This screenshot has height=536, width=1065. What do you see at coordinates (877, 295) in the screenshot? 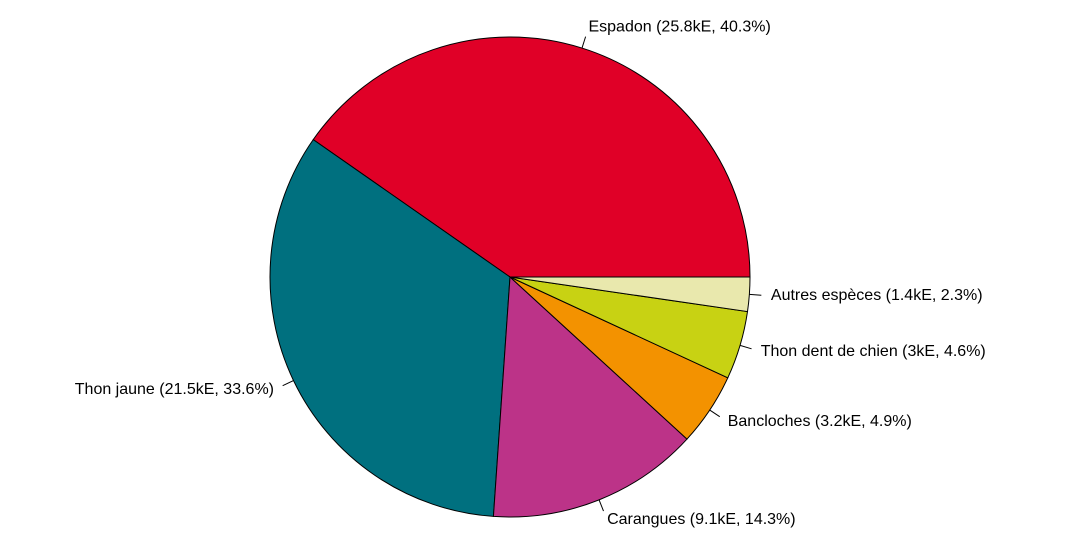
I see `slice-label: Autres espèces (1.4kE, 2.3%)` at bounding box center [877, 295].